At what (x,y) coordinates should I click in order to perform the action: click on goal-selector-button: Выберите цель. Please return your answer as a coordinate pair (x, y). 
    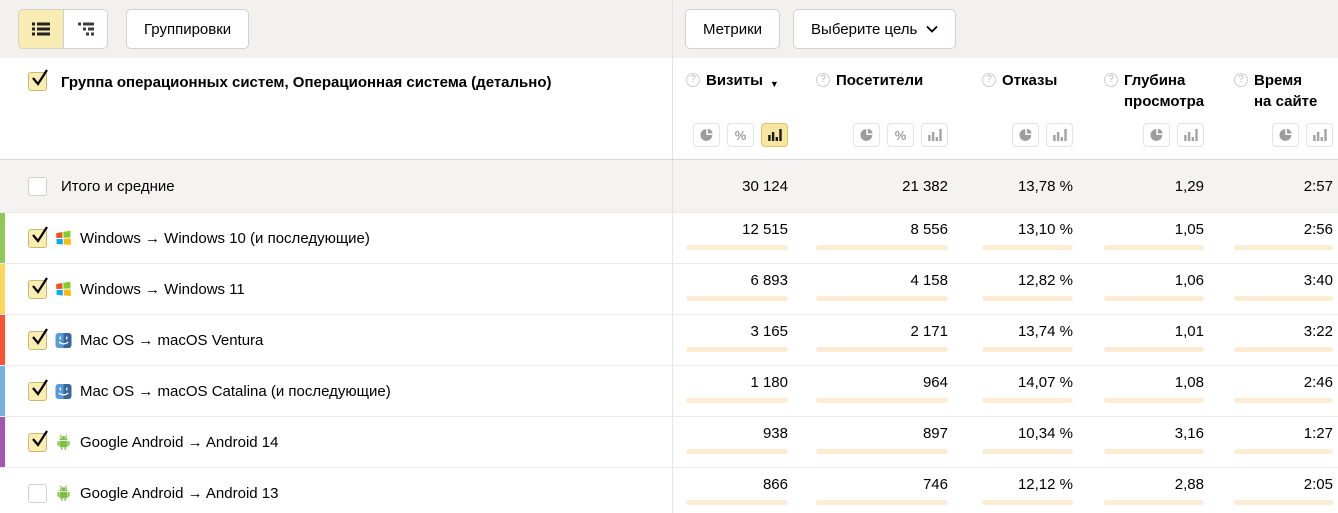
    Looking at the image, I should click on (875, 29).